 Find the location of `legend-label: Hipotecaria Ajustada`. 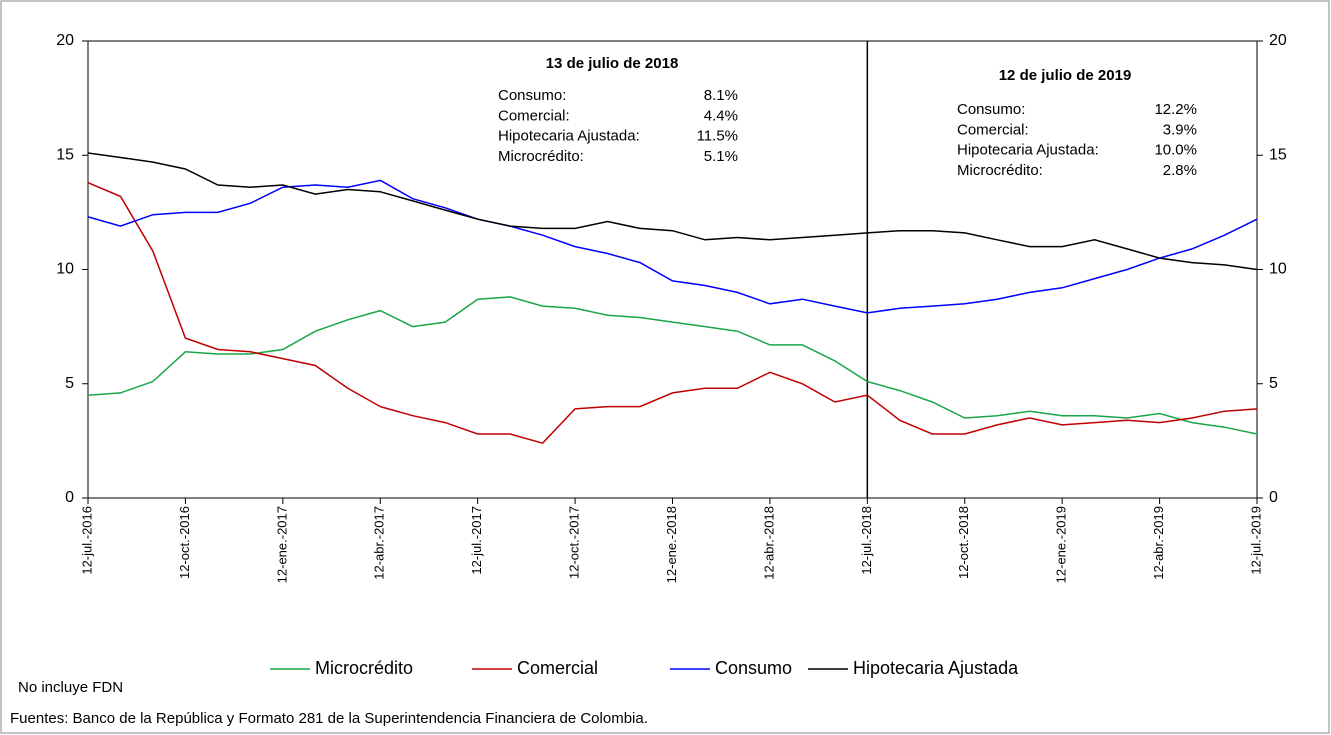

legend-label: Hipotecaria Ajustada is located at coordinates (936, 668).